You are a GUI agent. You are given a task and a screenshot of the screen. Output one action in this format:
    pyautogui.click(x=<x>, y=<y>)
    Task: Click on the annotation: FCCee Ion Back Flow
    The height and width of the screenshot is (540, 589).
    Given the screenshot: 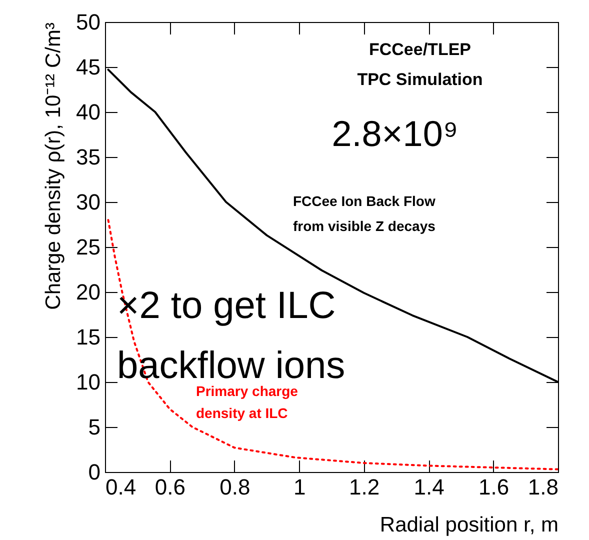 What is the action you would take?
    pyautogui.click(x=364, y=201)
    